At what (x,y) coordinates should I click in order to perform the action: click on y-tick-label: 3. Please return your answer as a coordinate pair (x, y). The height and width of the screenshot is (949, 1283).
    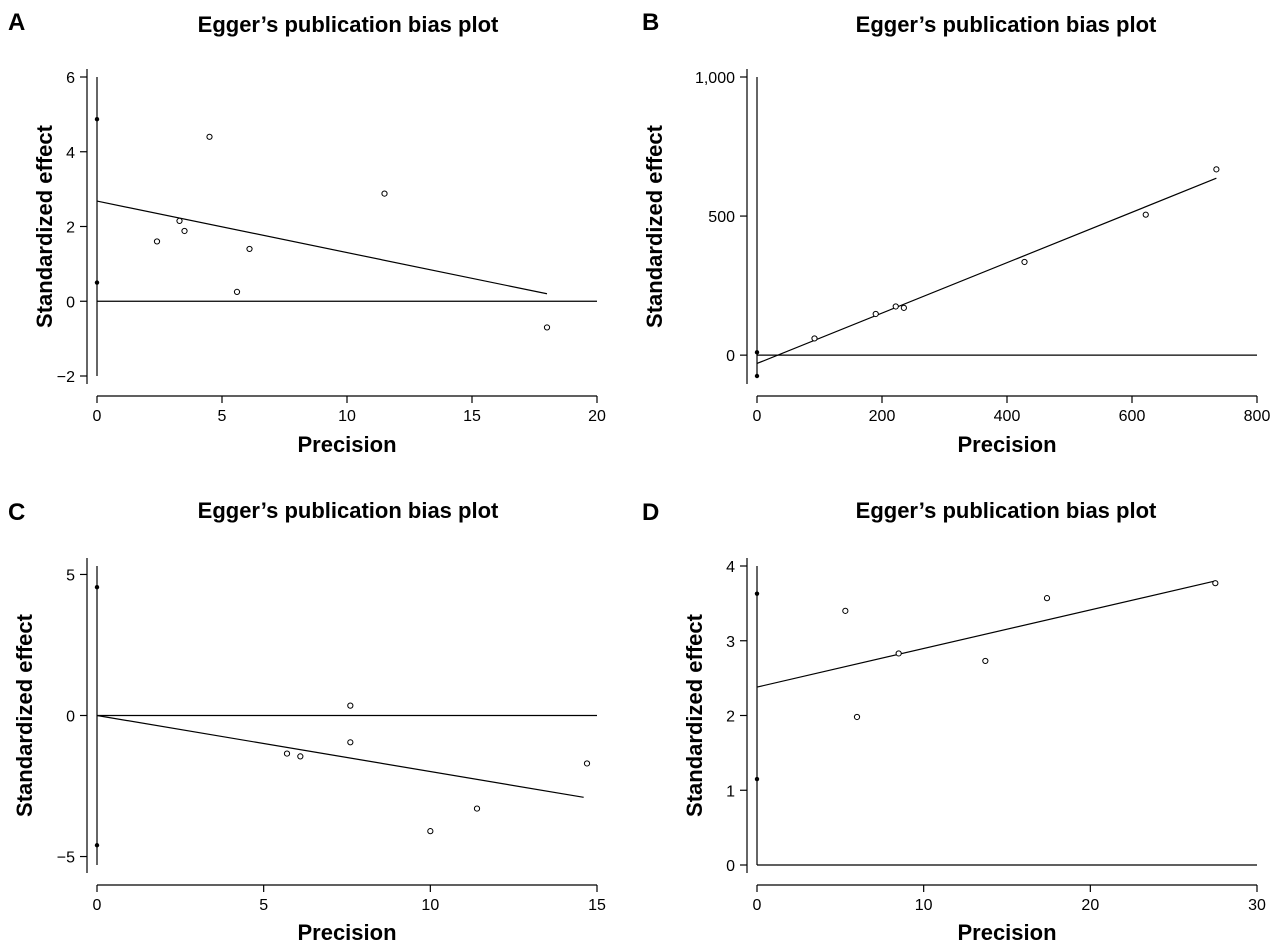
    Looking at the image, I should click on (730, 642).